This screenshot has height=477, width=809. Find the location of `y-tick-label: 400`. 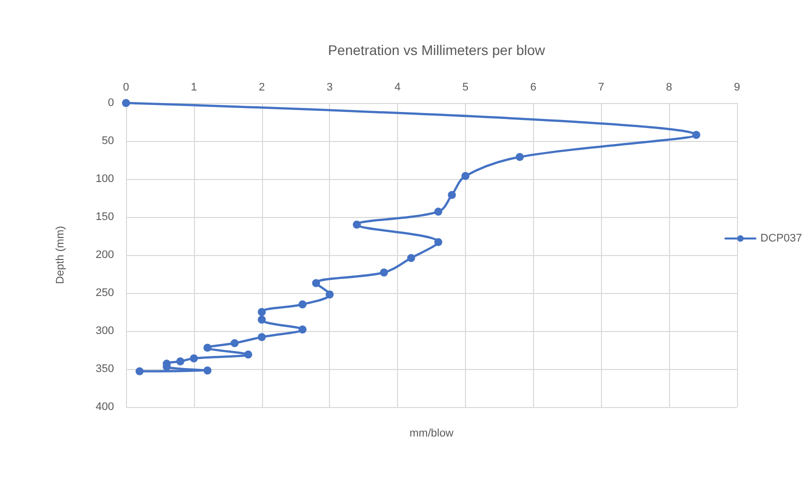

y-tick-label: 400 is located at coordinates (105, 407).